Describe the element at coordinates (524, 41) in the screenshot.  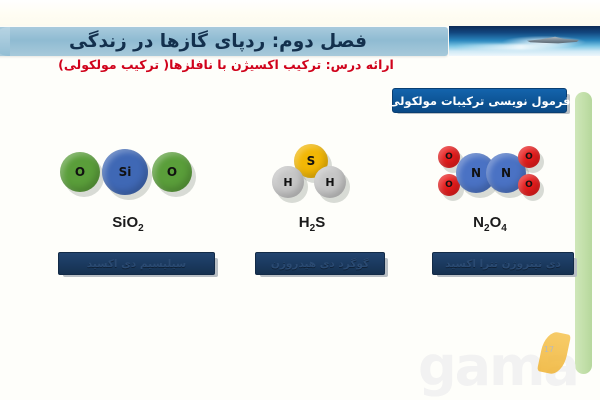
I see `header-photo` at that location.